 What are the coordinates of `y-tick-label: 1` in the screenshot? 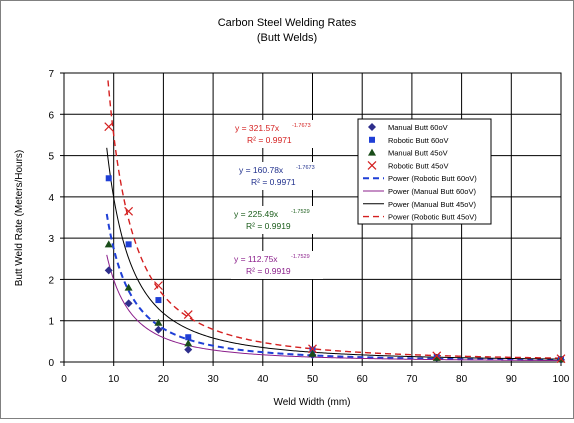 It's located at (51, 322).